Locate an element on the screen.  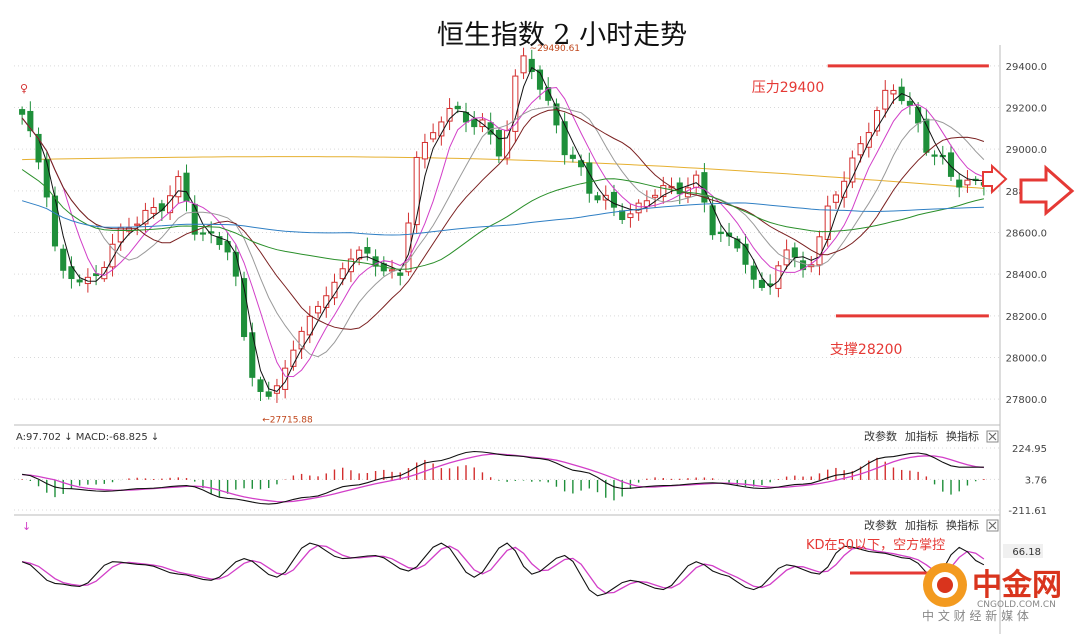
y-tick-label: 29000.0 is located at coordinates (1026, 150).